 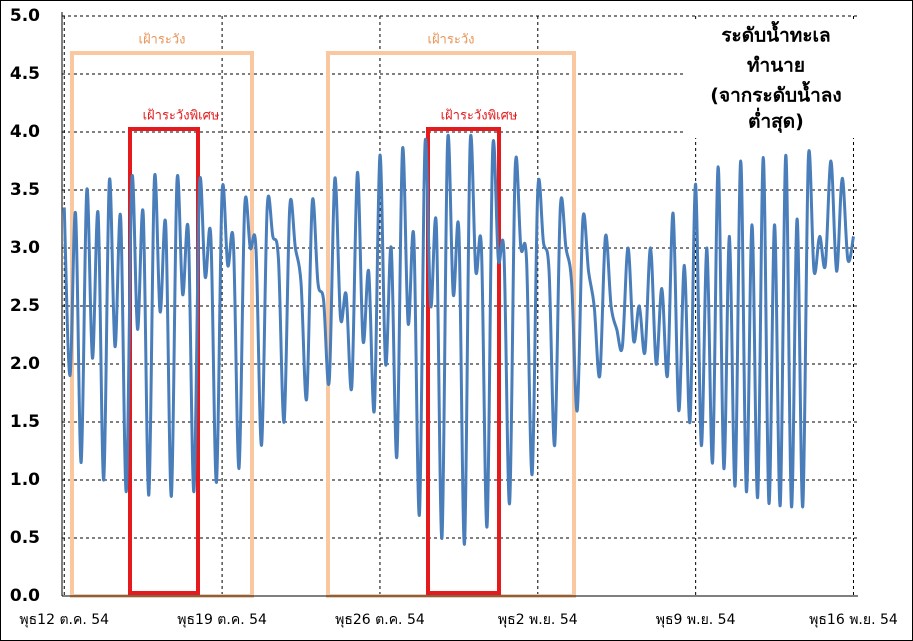 What do you see at coordinates (776, 121) in the screenshot?
I see `chart-title: ต่ำสุด)` at bounding box center [776, 121].